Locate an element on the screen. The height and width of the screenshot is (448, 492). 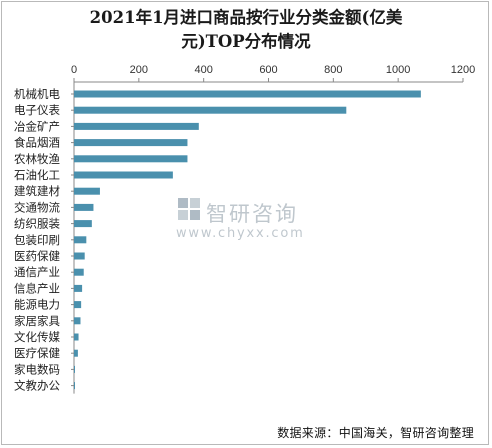
x-tick-label: 200 is located at coordinates (139, 70).